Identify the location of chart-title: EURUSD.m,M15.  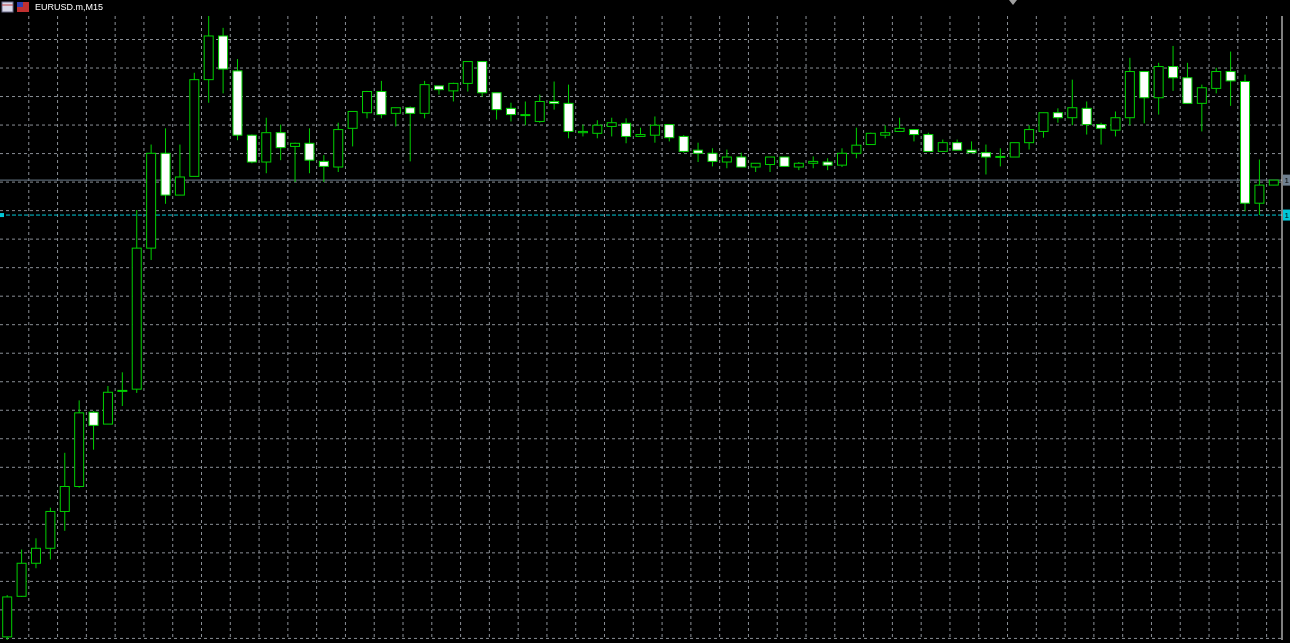
(69, 7).